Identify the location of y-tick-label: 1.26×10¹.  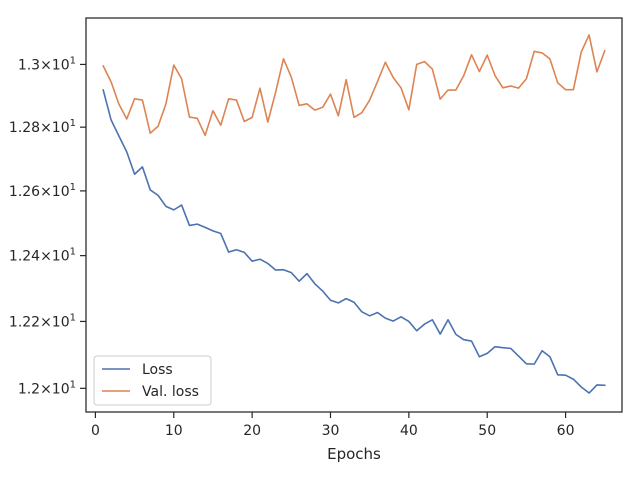
(42, 191).